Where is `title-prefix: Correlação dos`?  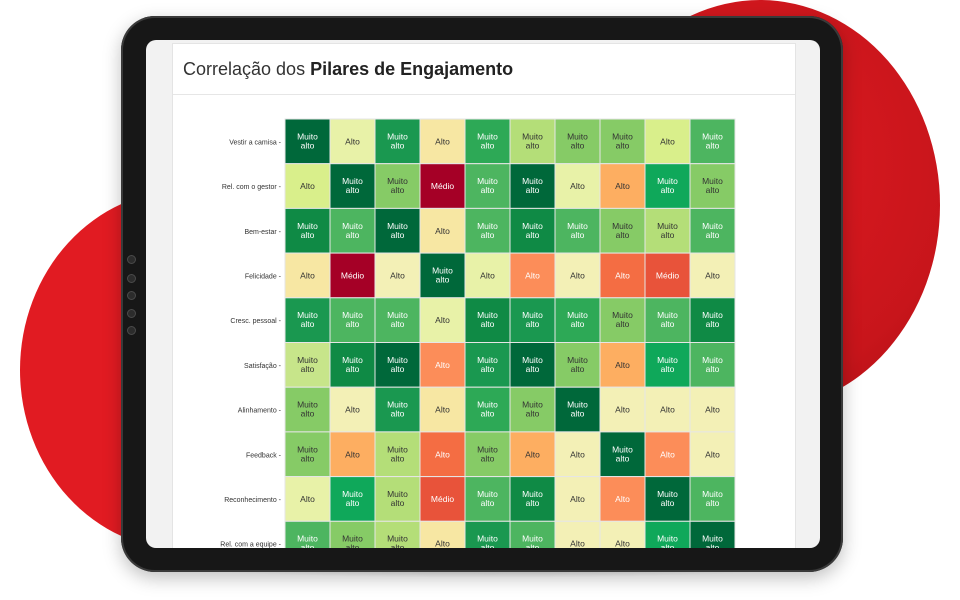
title-prefix: Correlação dos is located at coordinates (244, 69).